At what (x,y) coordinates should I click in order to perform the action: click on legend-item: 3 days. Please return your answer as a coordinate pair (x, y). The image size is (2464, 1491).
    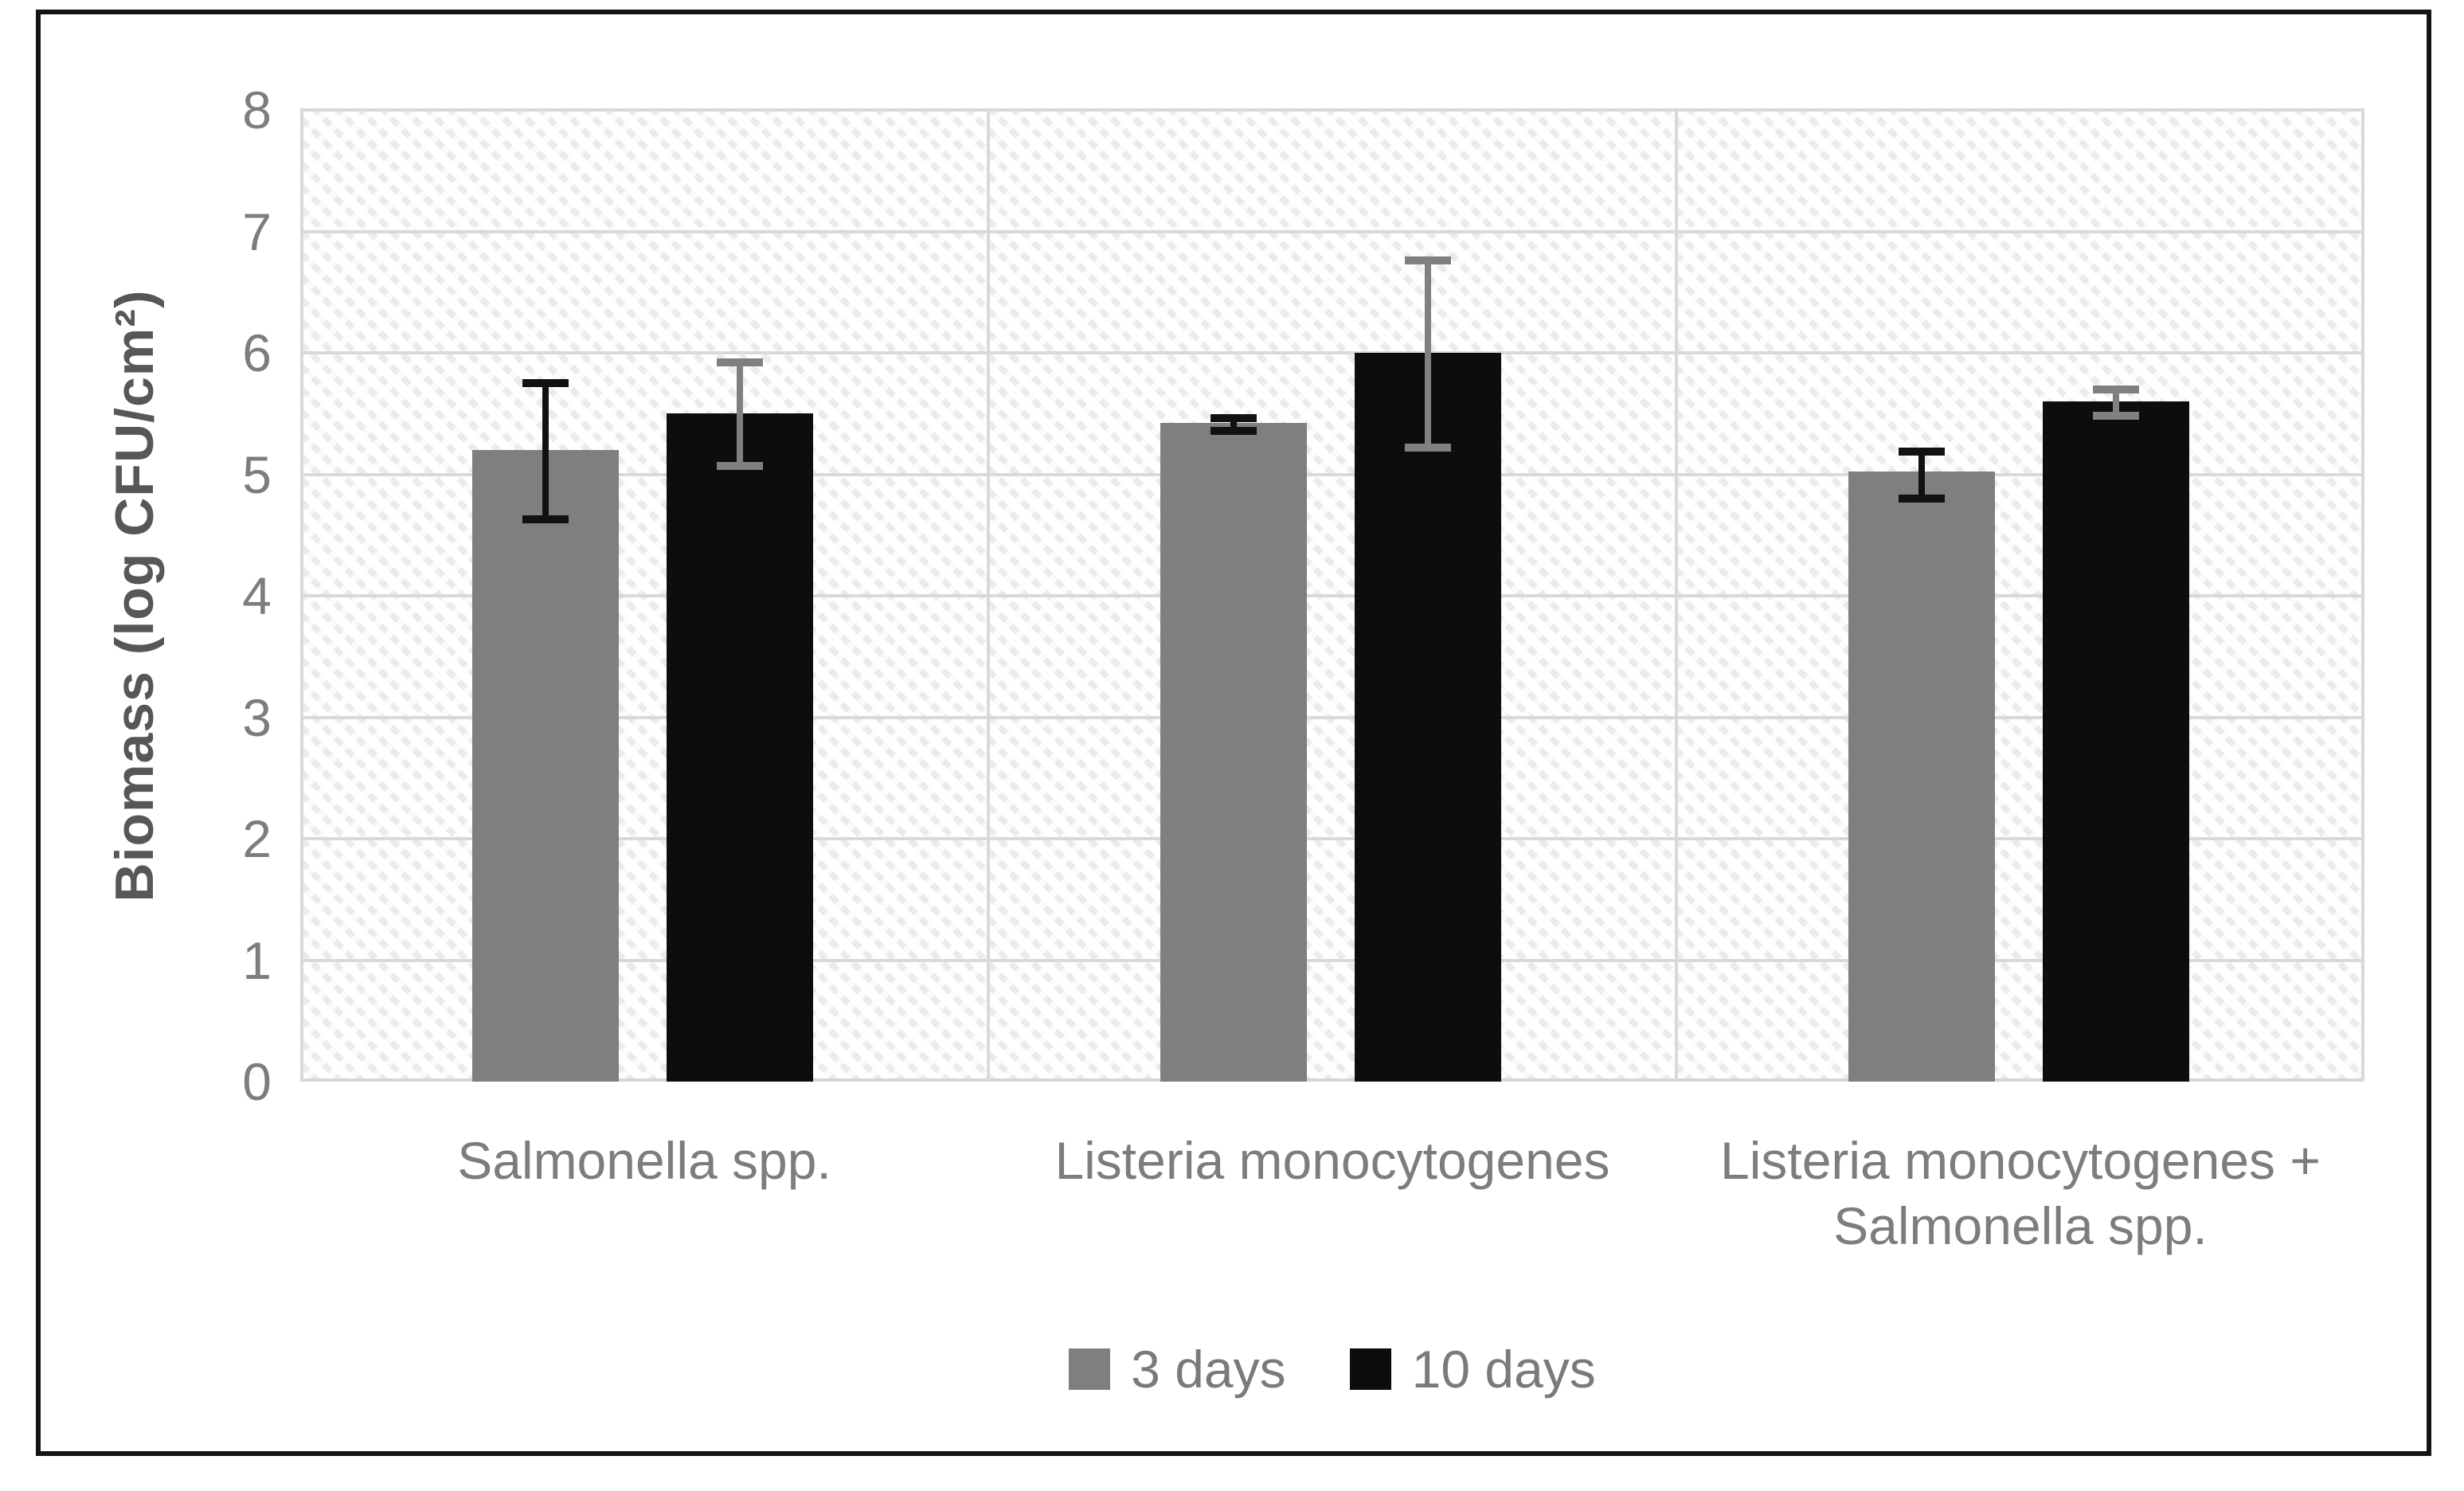
    Looking at the image, I should click on (1177, 1369).